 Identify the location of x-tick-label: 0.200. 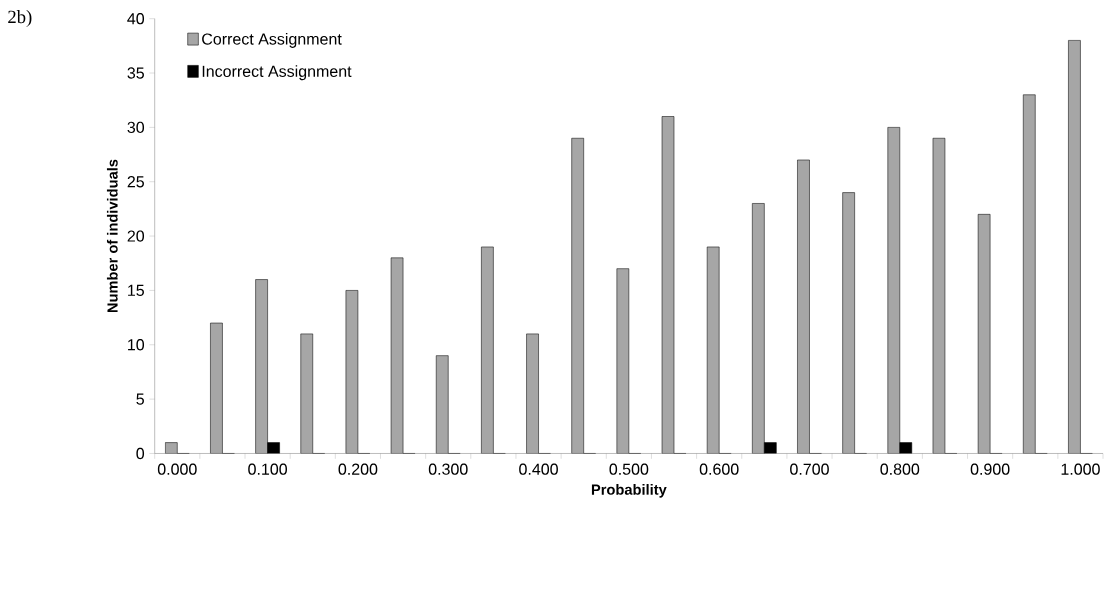
(358, 469).